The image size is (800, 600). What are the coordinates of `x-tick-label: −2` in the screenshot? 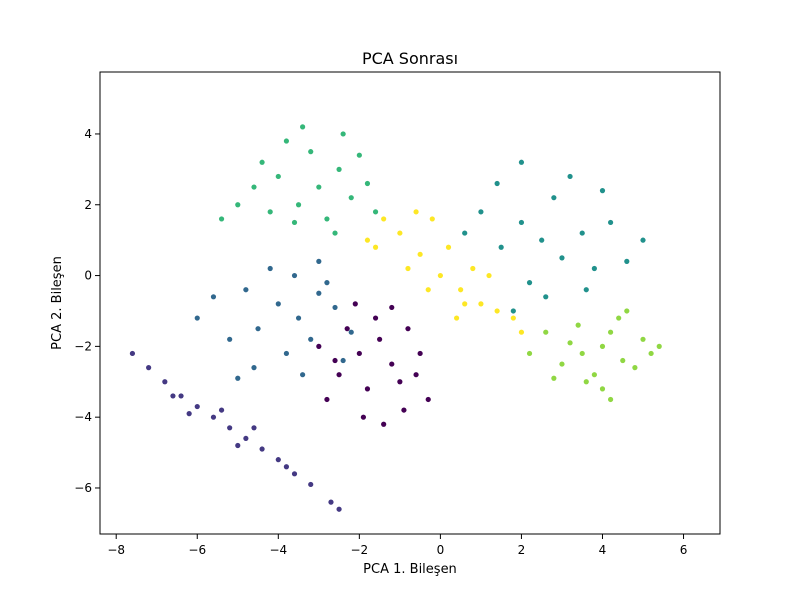 It's located at (359, 550).